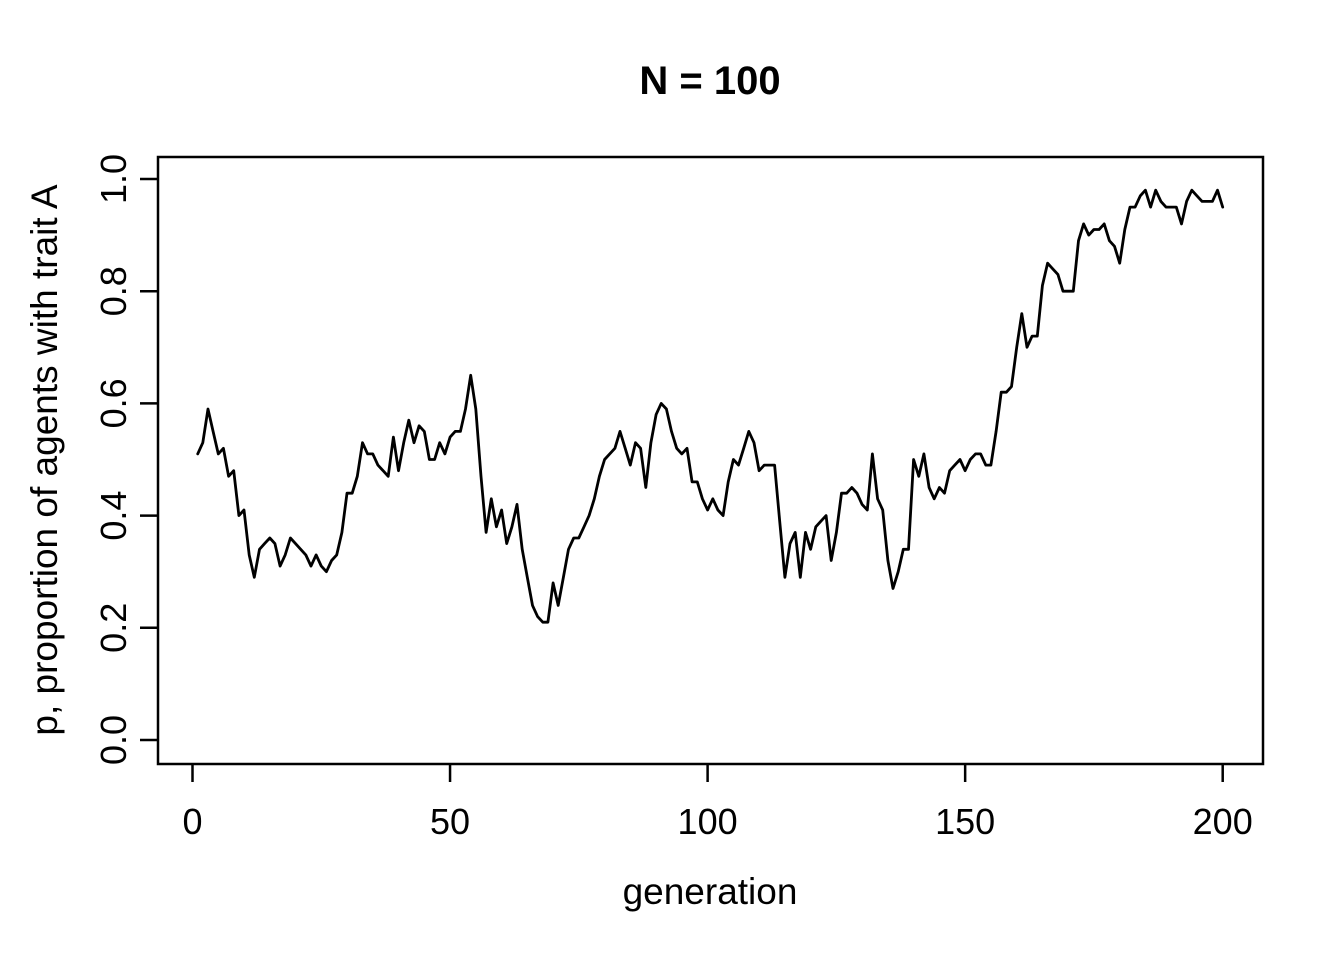 This screenshot has width=1344, height=960. I want to click on x-axis-ticks: 0 50 100 150 200, so click(717, 803).